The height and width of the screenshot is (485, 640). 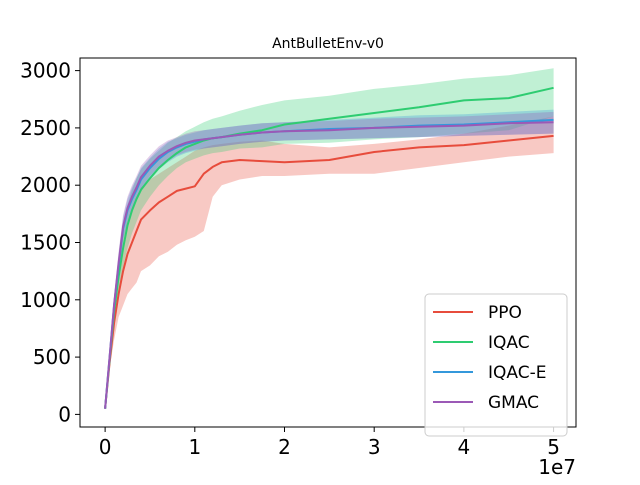 I want to click on legend-frame, so click(x=496, y=365).